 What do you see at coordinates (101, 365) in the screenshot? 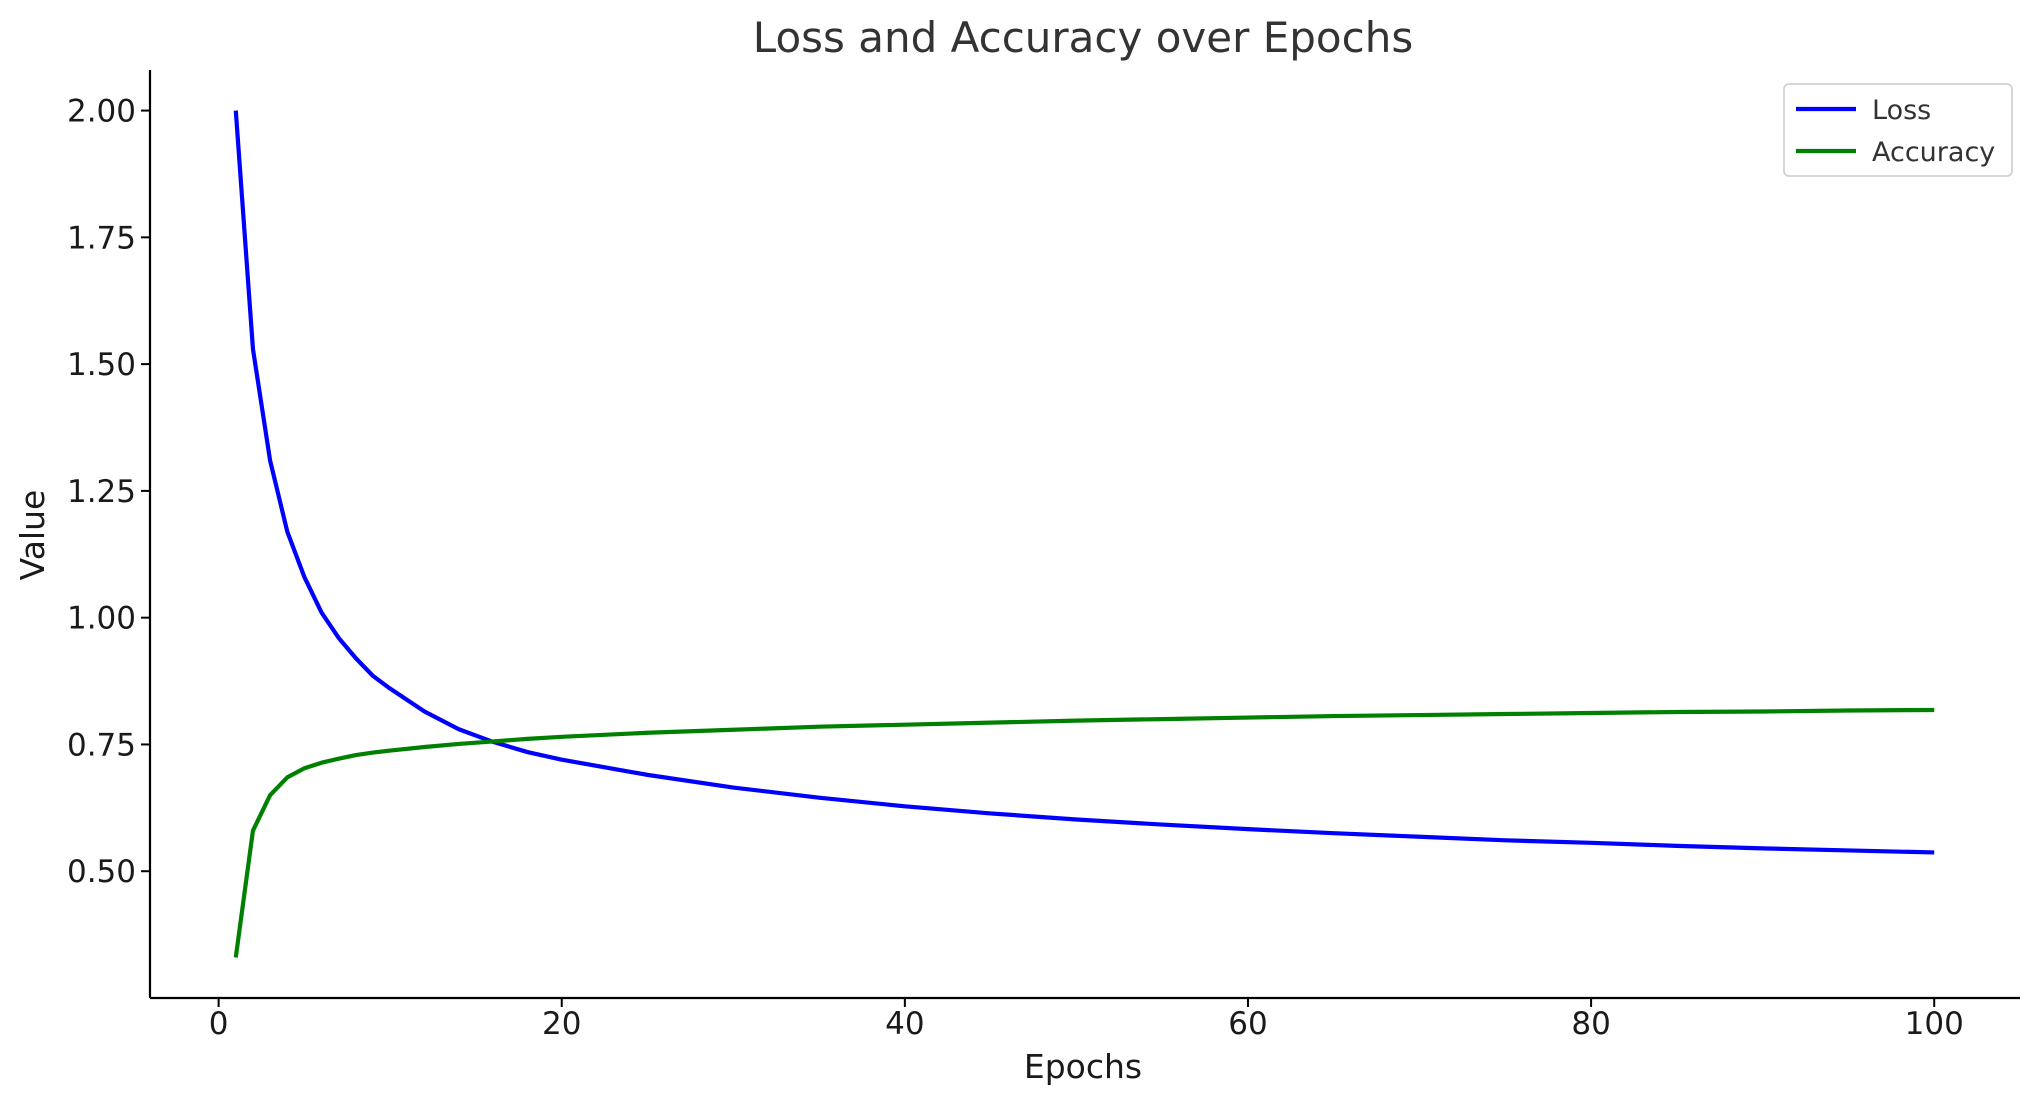
I see `y-tick-label: 1.50` at bounding box center [101, 365].